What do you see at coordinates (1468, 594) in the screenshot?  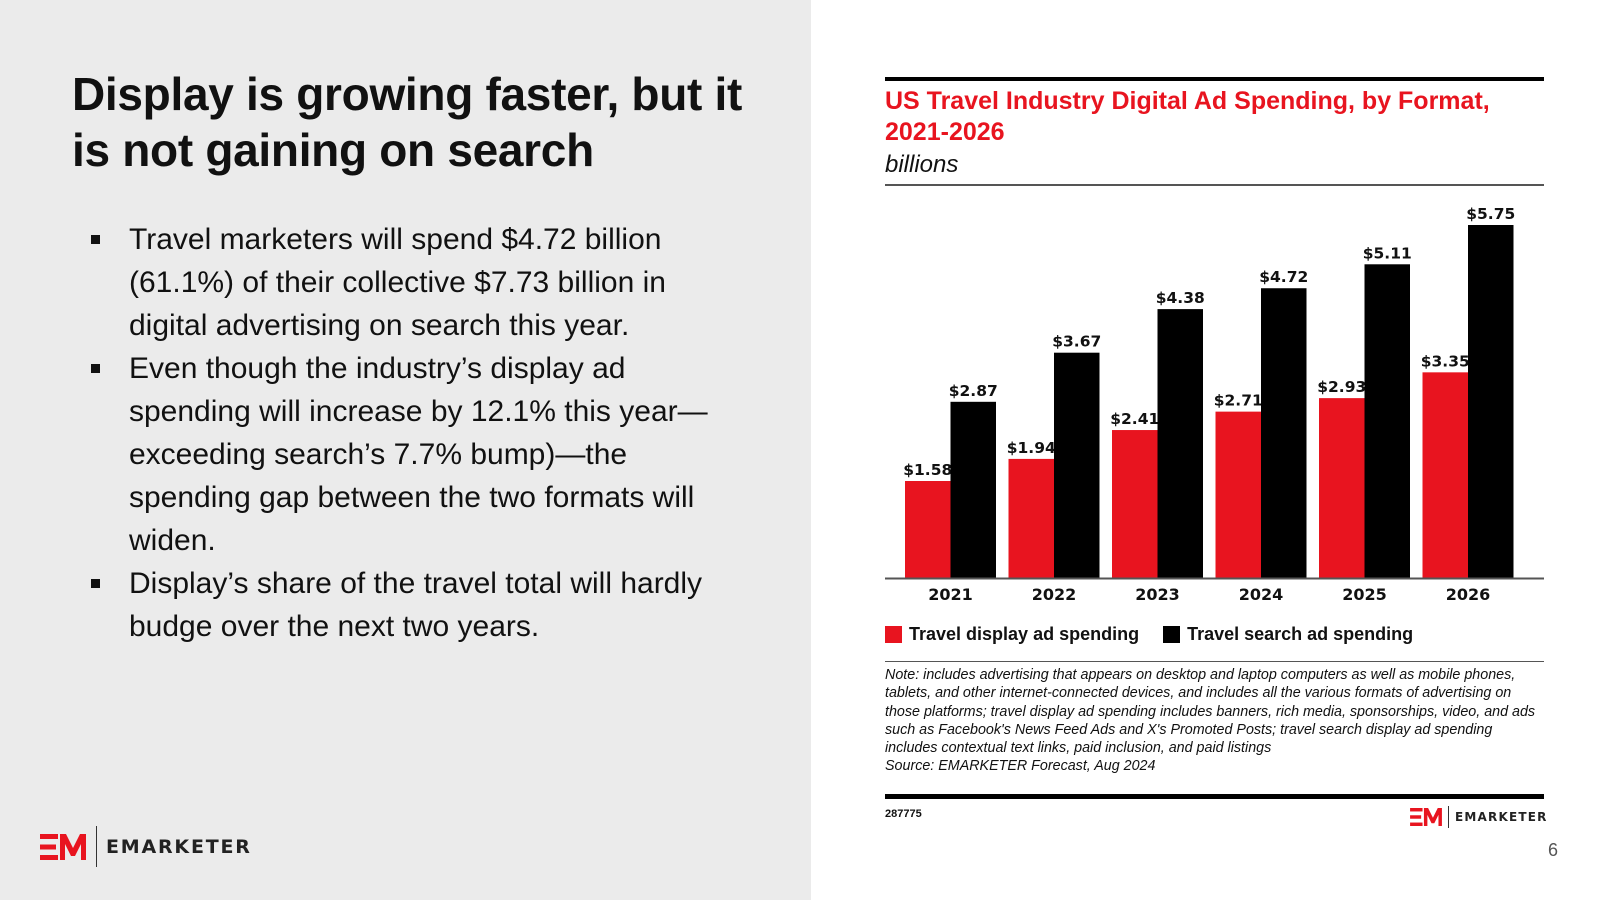 I see `x-tick-label: 2026` at bounding box center [1468, 594].